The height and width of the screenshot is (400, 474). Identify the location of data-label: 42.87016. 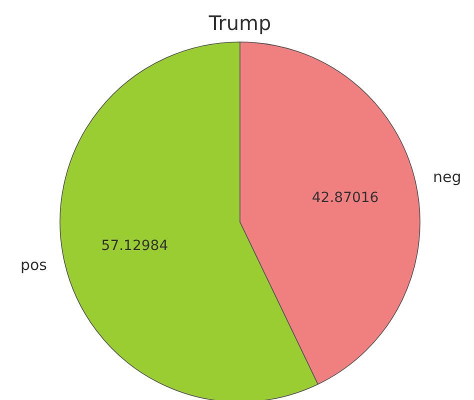
(345, 198).